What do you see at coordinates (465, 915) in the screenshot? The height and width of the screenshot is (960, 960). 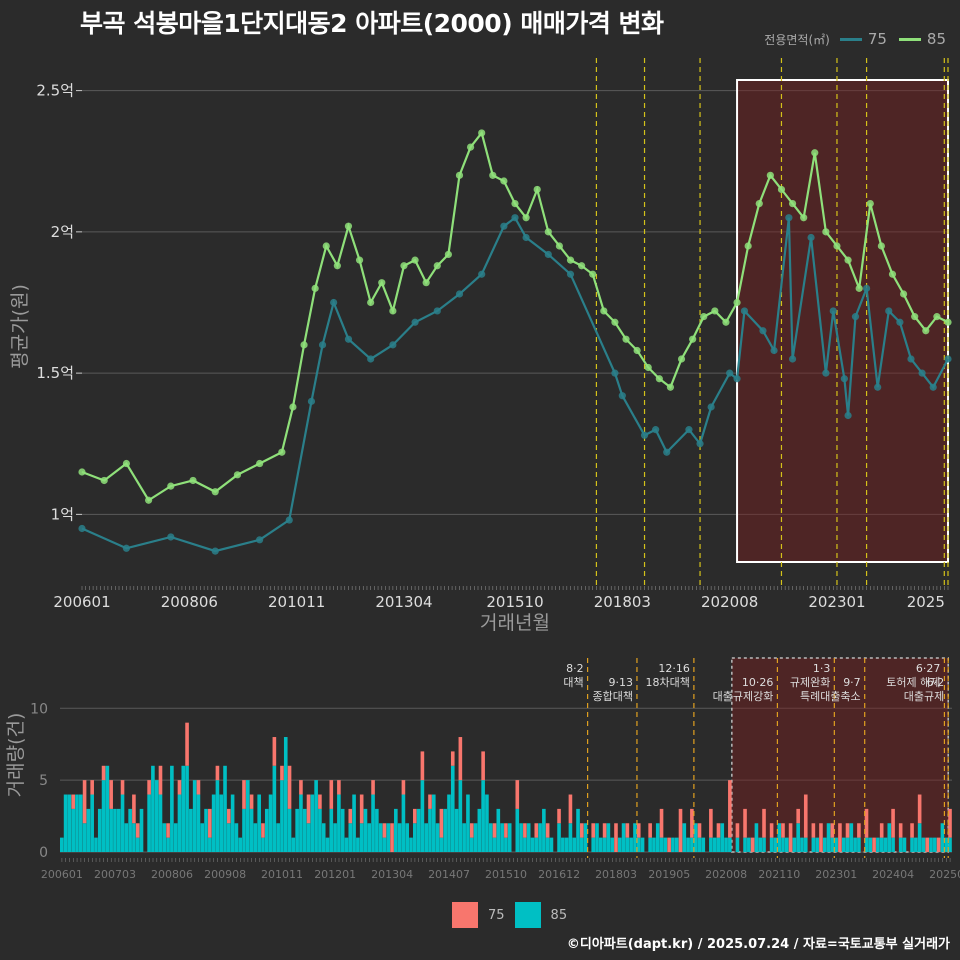 I see `legend-swatch-75-bar` at bounding box center [465, 915].